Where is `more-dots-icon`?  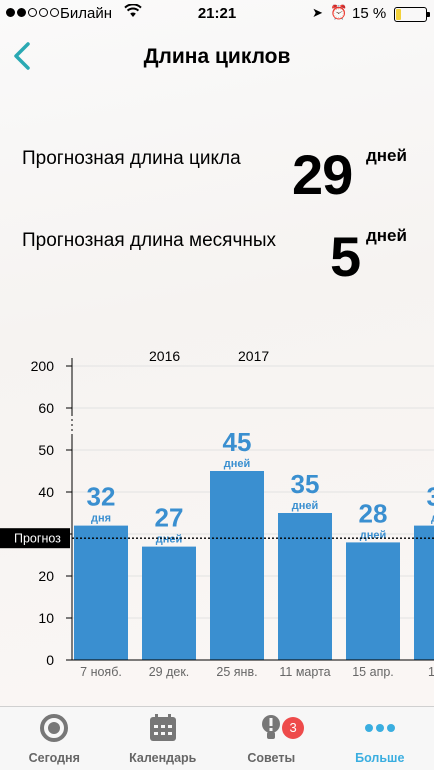
more-dots-icon is located at coordinates (379, 728).